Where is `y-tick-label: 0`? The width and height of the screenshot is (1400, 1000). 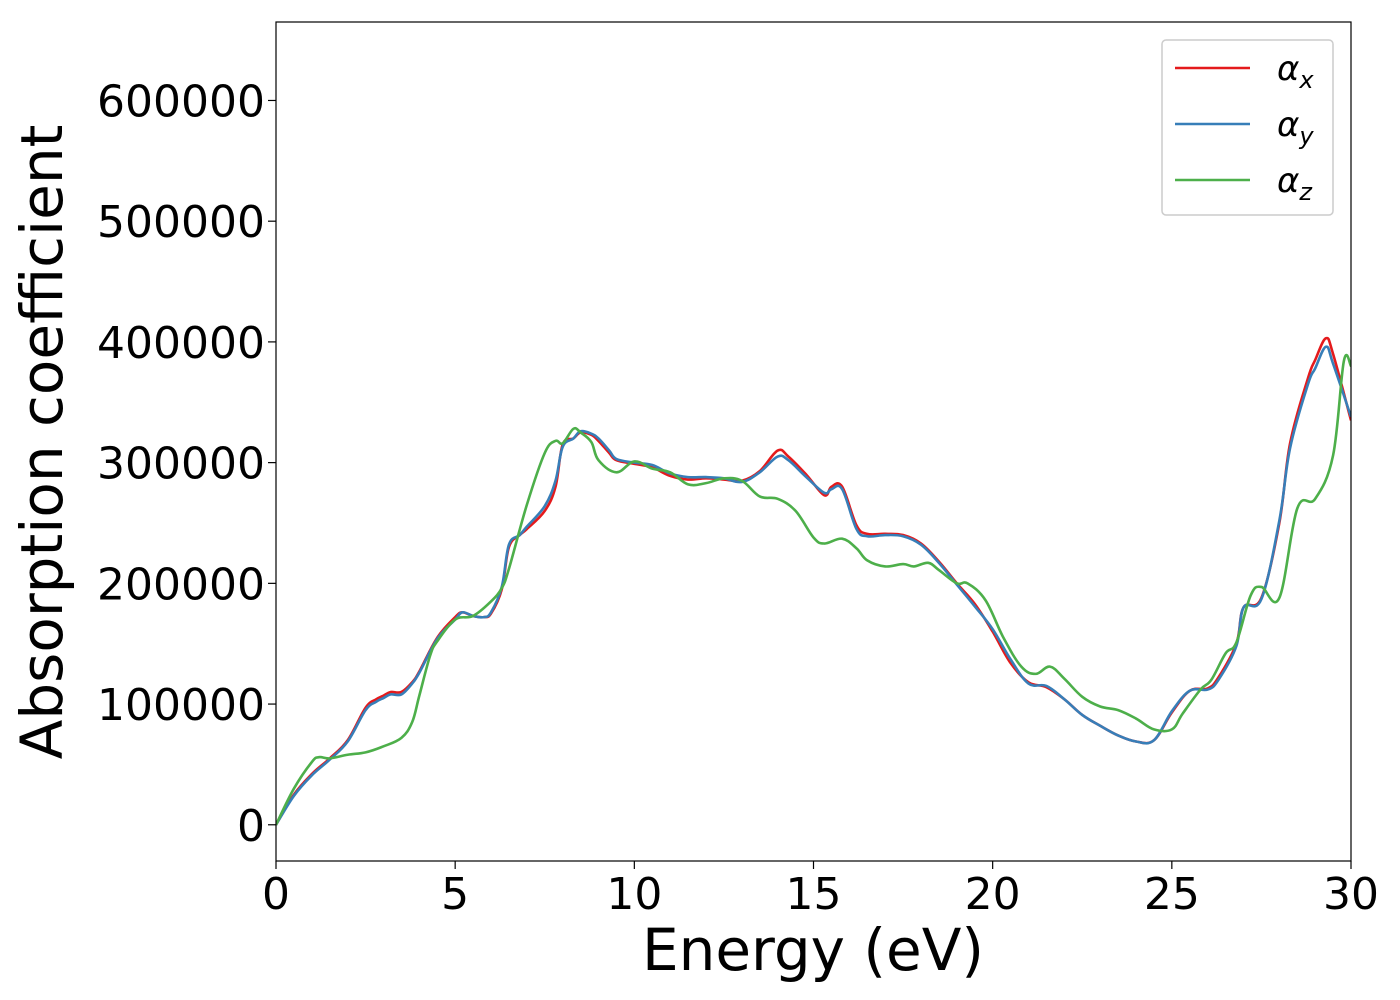 y-tick-label: 0 is located at coordinates (251, 826).